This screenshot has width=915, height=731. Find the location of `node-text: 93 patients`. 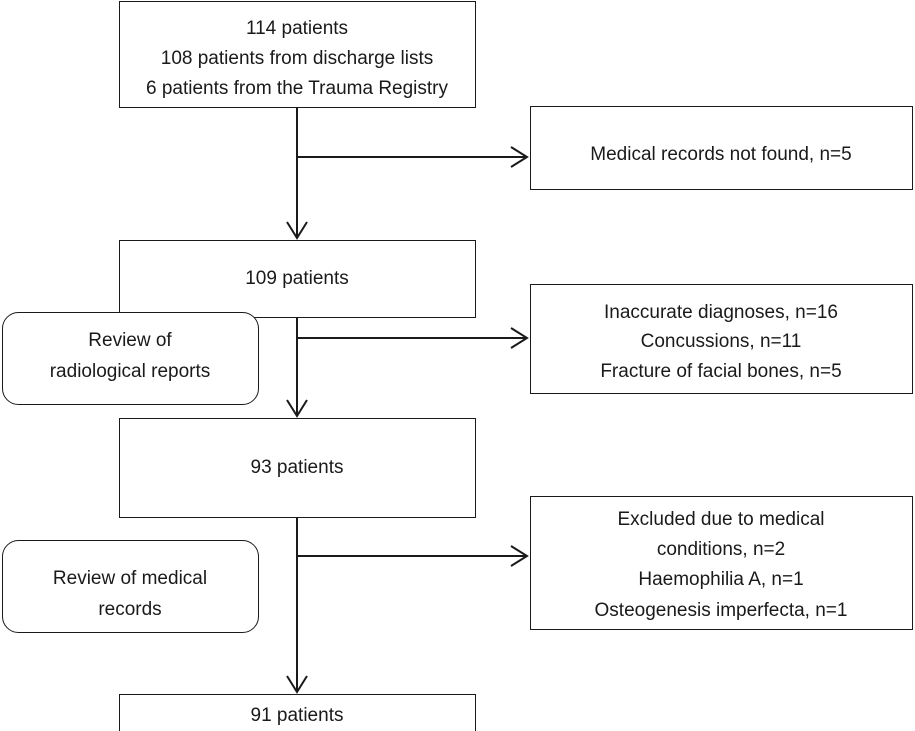

node-text: 93 patients is located at coordinates (297, 467).